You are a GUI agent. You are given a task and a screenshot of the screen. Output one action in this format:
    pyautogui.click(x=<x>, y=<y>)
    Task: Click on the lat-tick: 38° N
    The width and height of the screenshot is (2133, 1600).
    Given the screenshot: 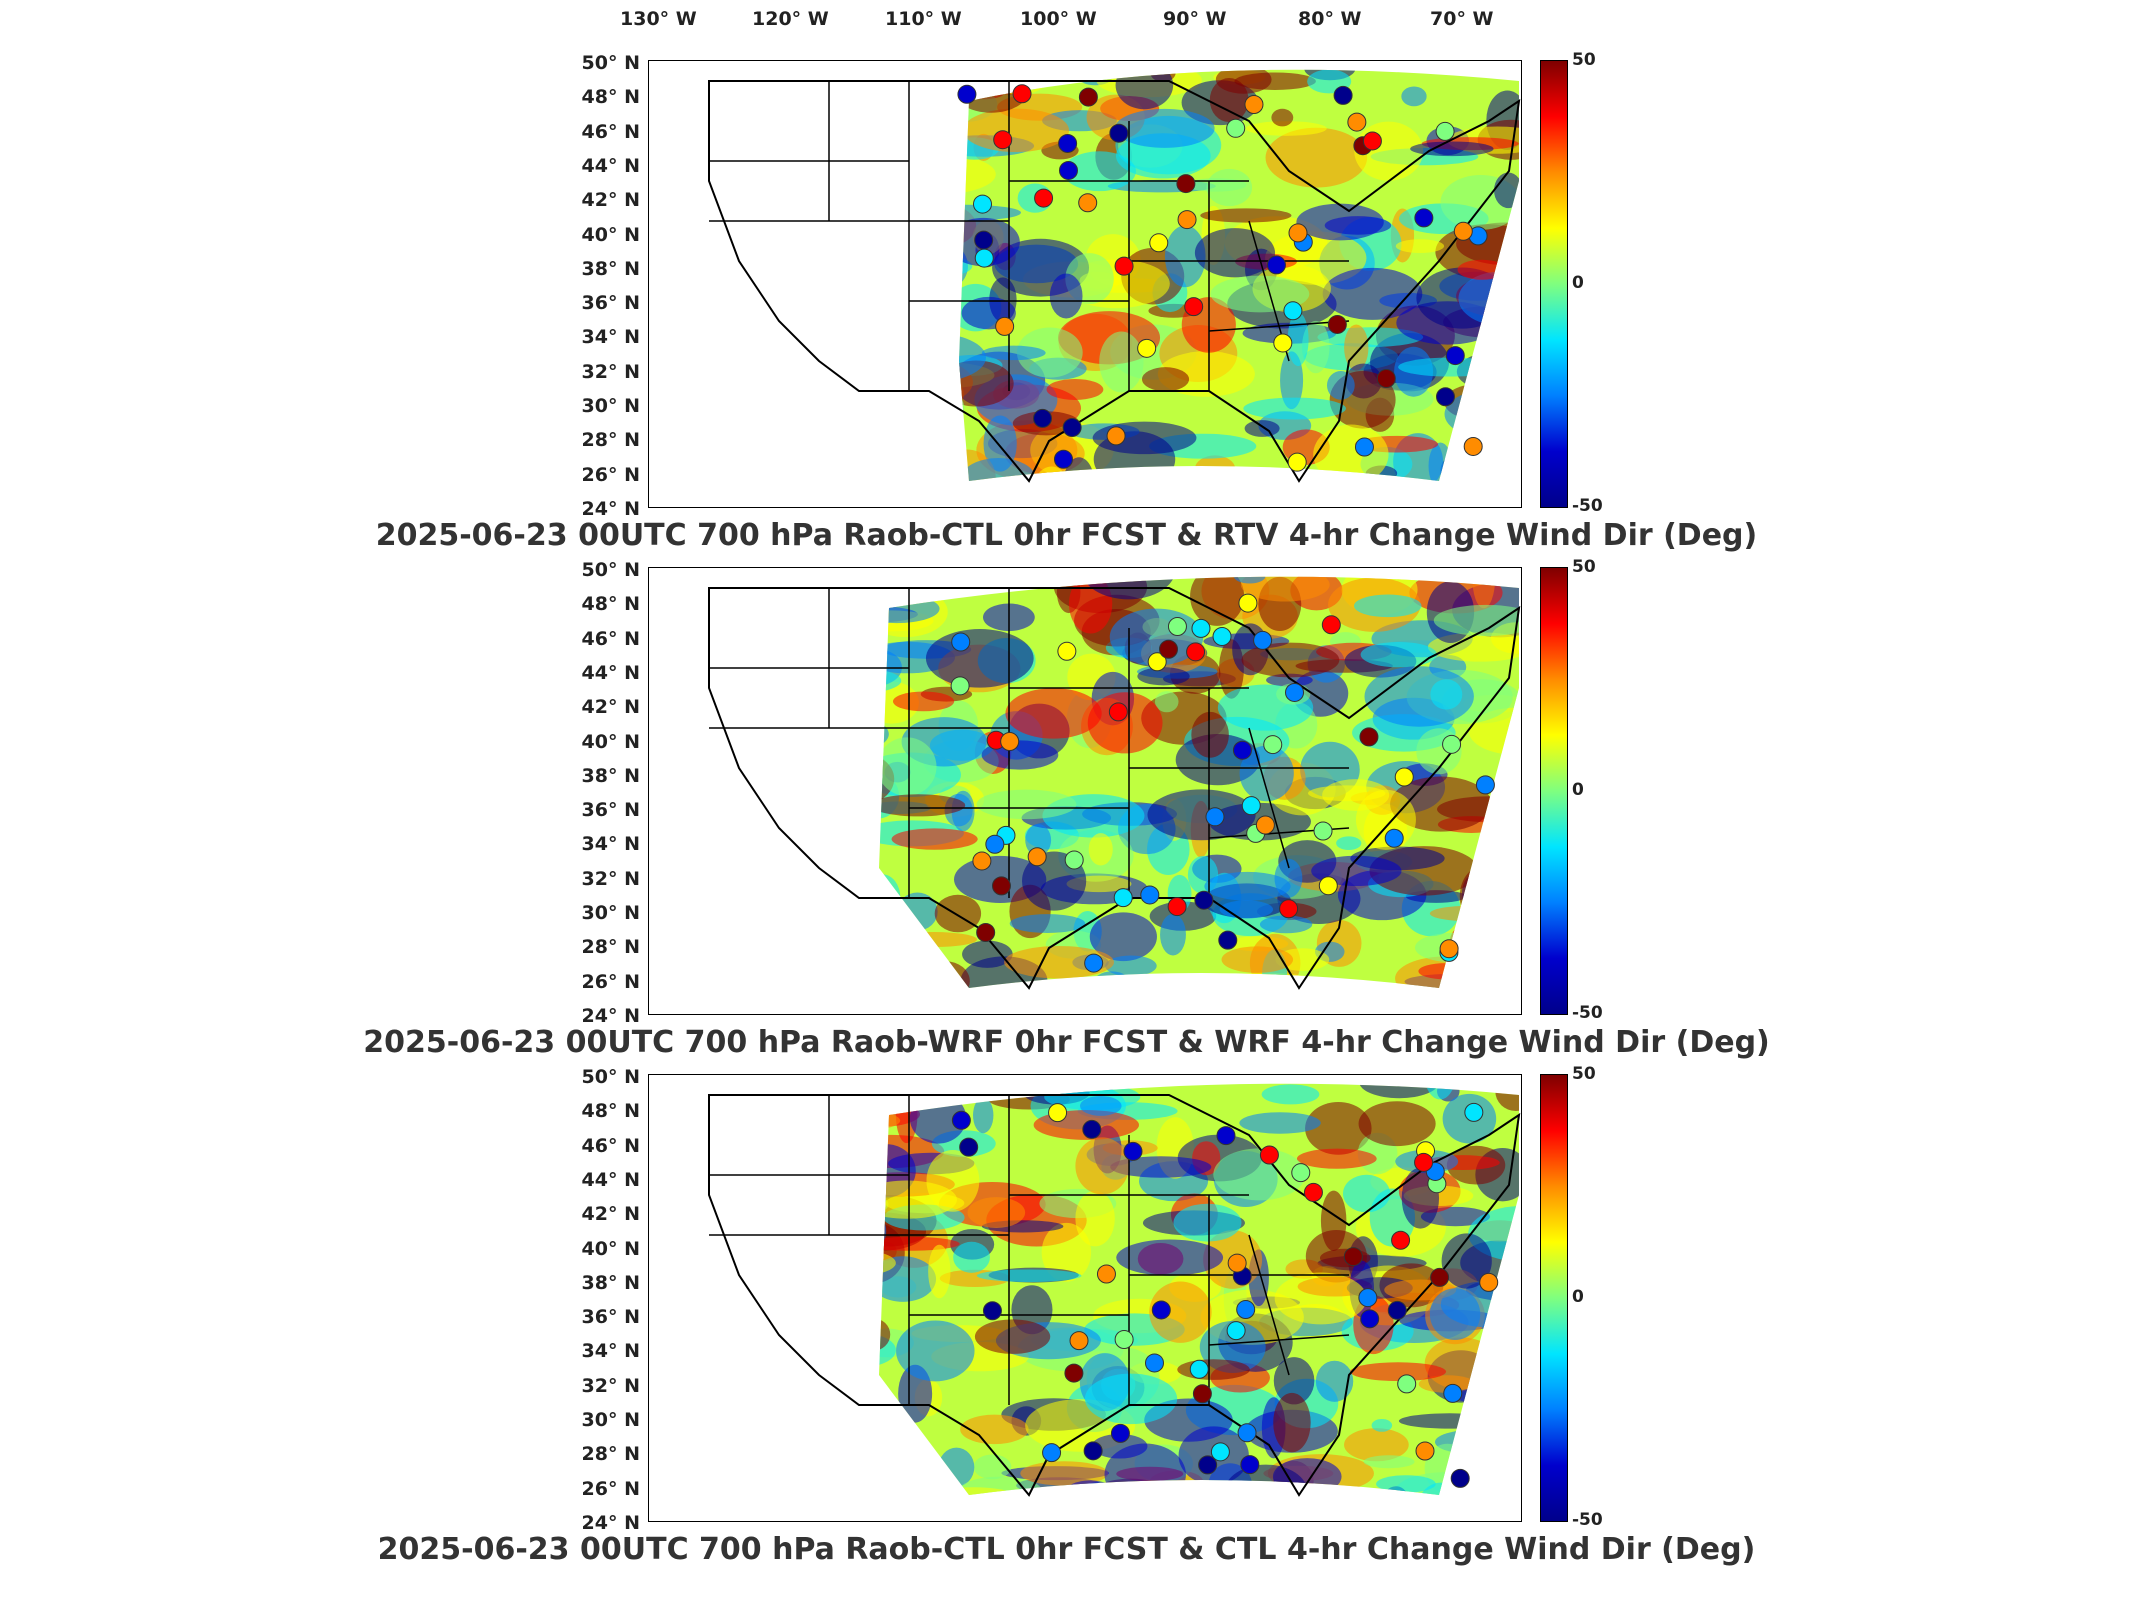 What is the action you would take?
    pyautogui.click(x=610, y=268)
    